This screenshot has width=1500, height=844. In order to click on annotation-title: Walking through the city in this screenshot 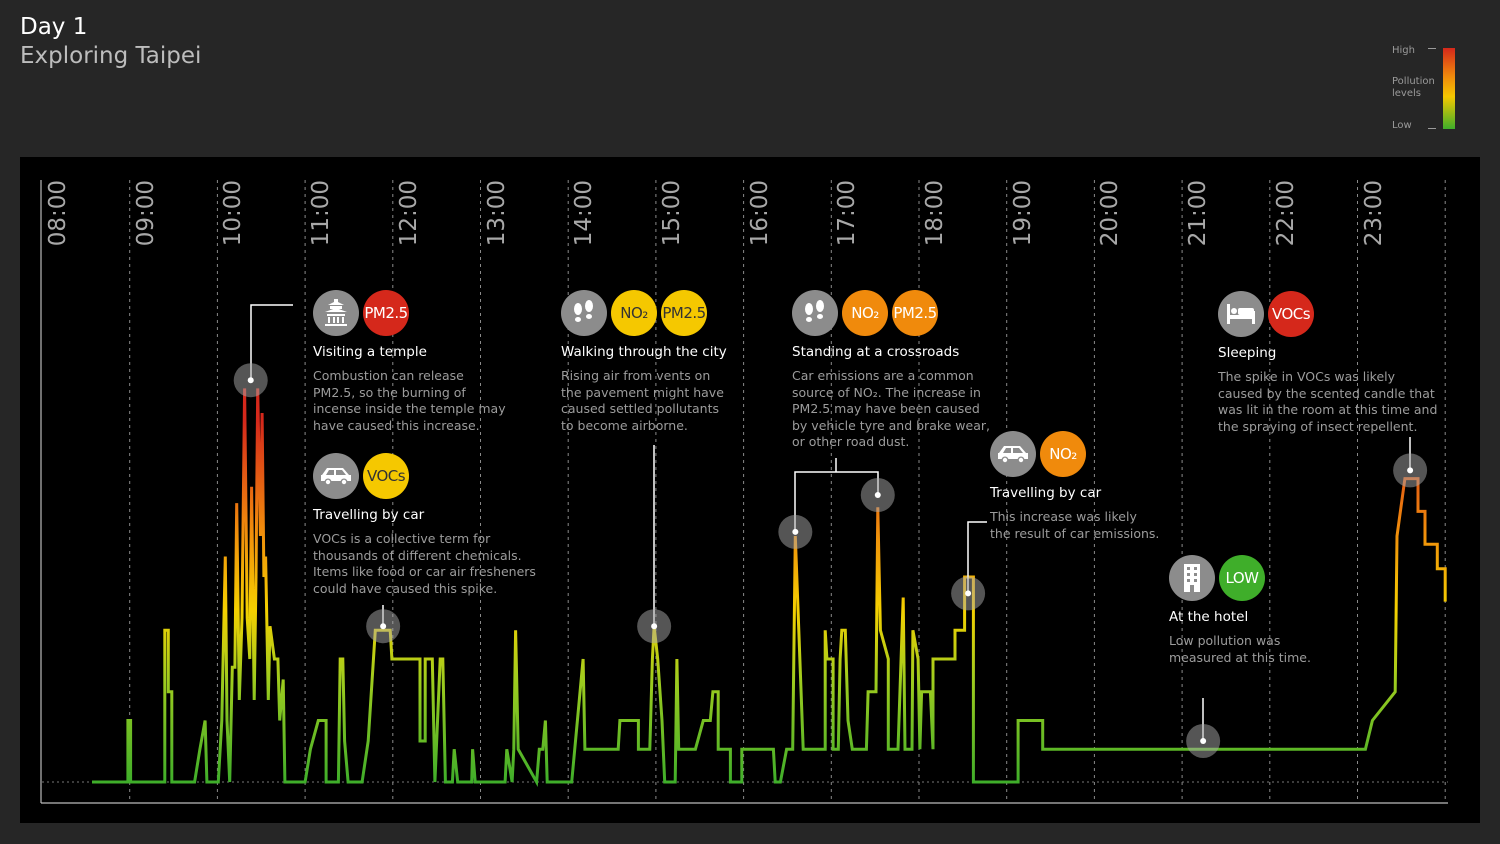, I will do `click(644, 352)`.